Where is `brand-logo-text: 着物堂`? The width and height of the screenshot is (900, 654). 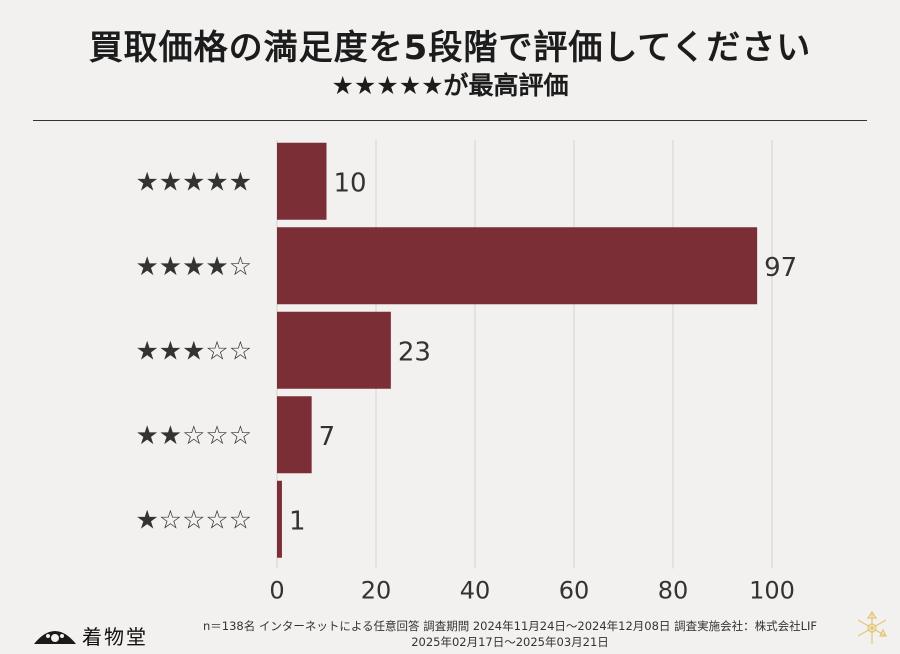
brand-logo-text: 着物堂 is located at coordinates (115, 636).